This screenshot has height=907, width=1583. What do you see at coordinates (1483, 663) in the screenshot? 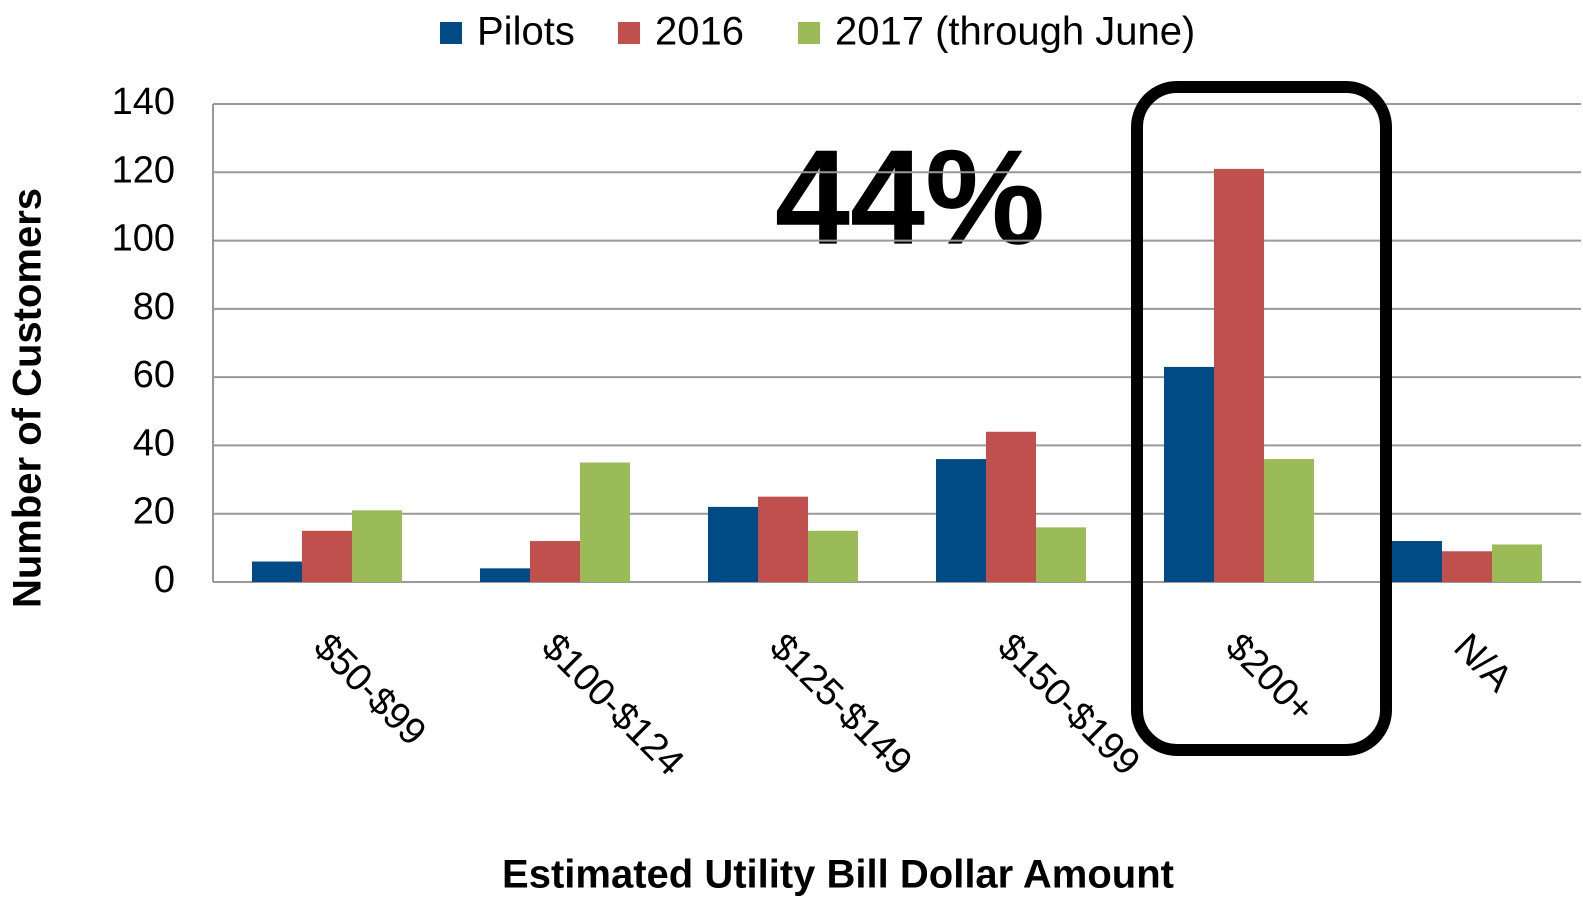
I see `x-tick-label: N/A` at bounding box center [1483, 663].